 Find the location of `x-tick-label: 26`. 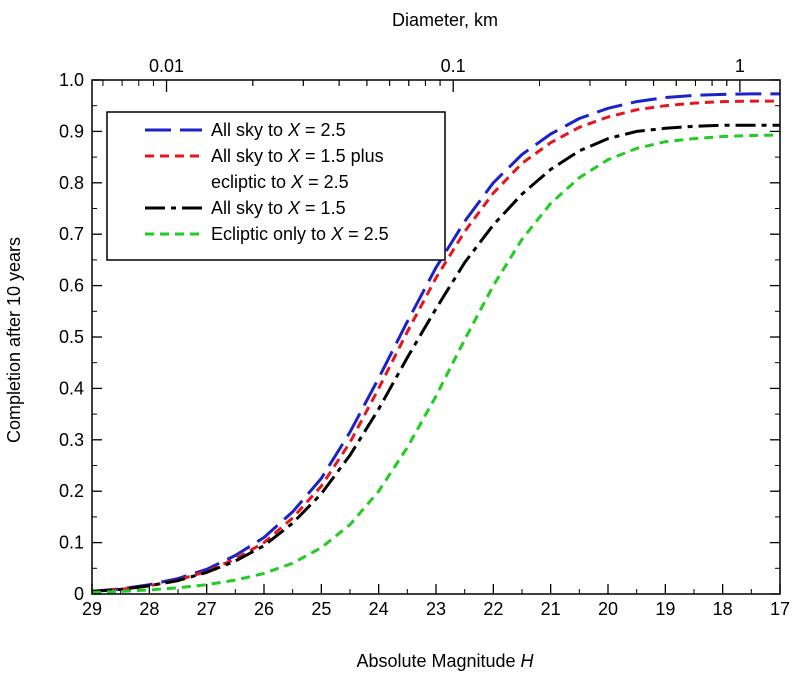

x-tick-label: 26 is located at coordinates (264, 609).